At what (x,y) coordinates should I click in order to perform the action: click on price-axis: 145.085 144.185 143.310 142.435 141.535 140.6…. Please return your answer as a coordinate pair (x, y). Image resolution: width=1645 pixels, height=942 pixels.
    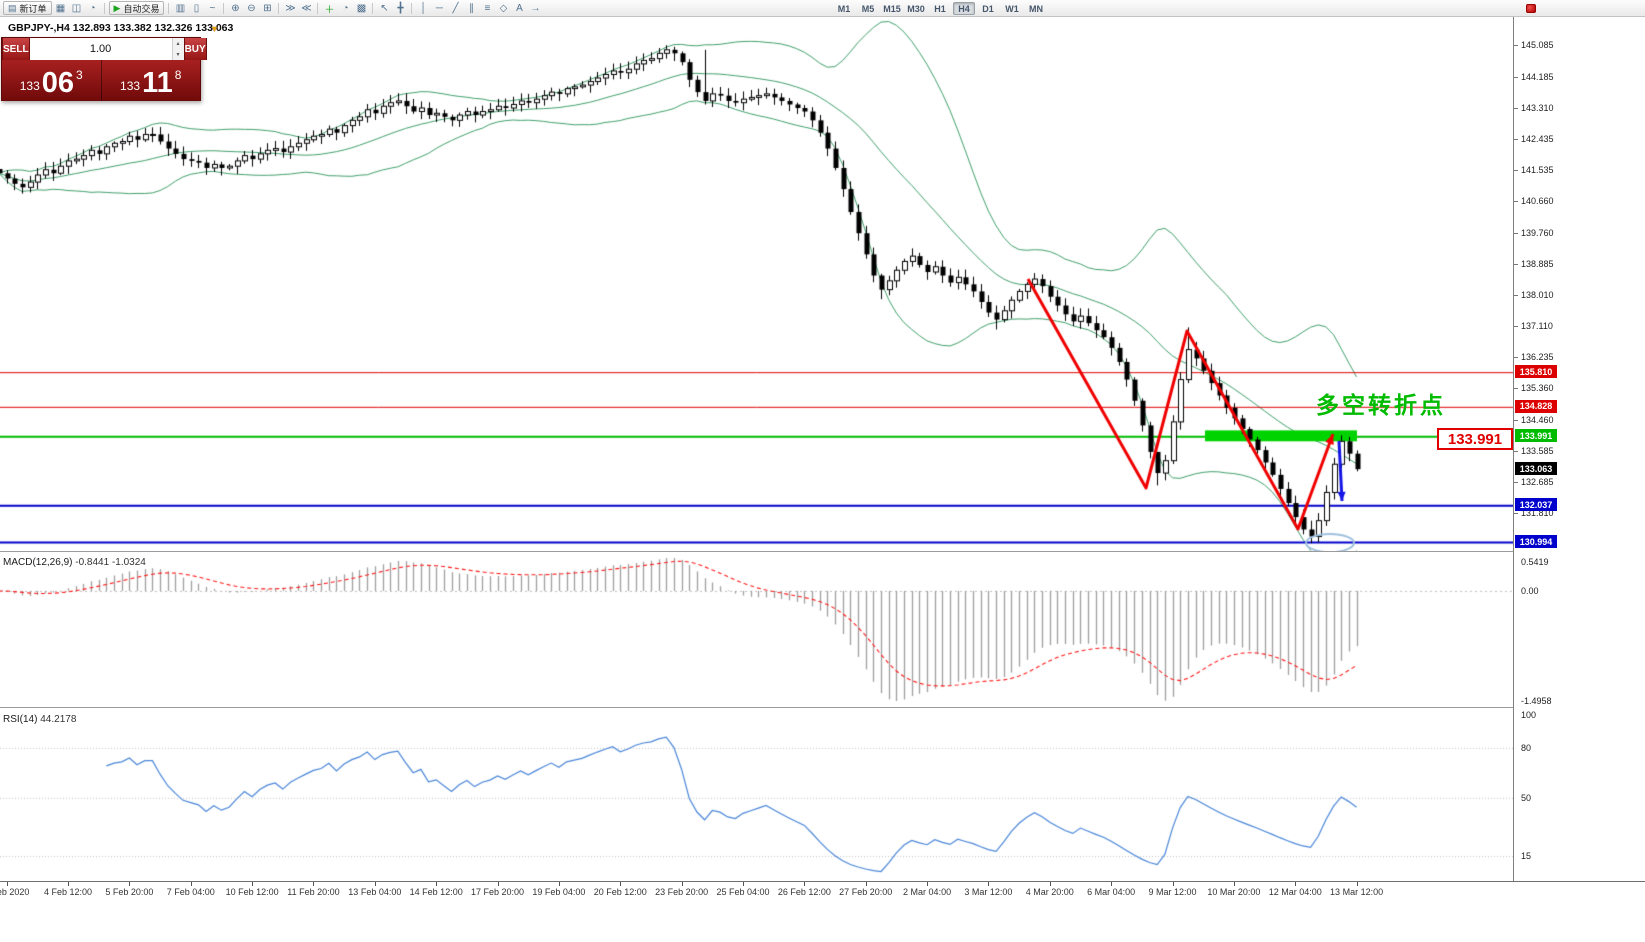
    Looking at the image, I should click on (1579, 449).